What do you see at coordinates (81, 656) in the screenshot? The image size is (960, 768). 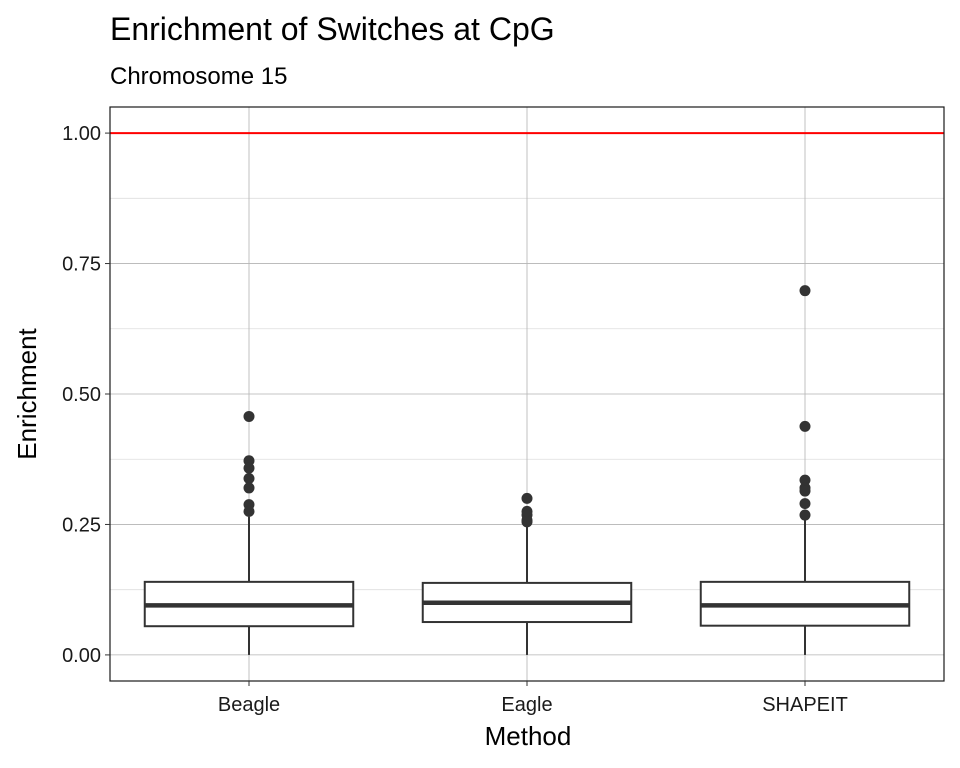 I see `y-tick-label: 0.00` at bounding box center [81, 656].